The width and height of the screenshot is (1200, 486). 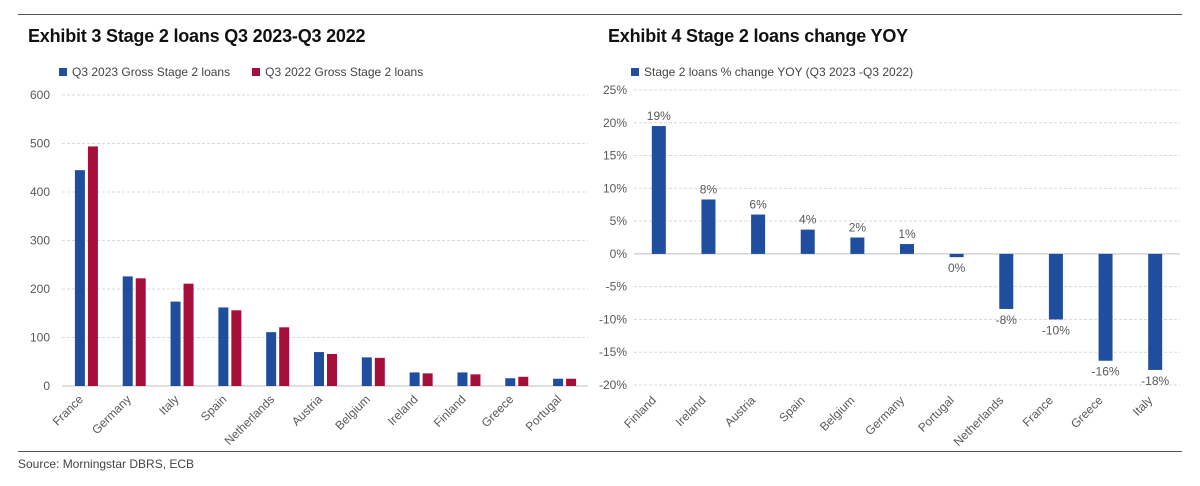 What do you see at coordinates (1038, 411) in the screenshot?
I see `x-tick-label: France` at bounding box center [1038, 411].